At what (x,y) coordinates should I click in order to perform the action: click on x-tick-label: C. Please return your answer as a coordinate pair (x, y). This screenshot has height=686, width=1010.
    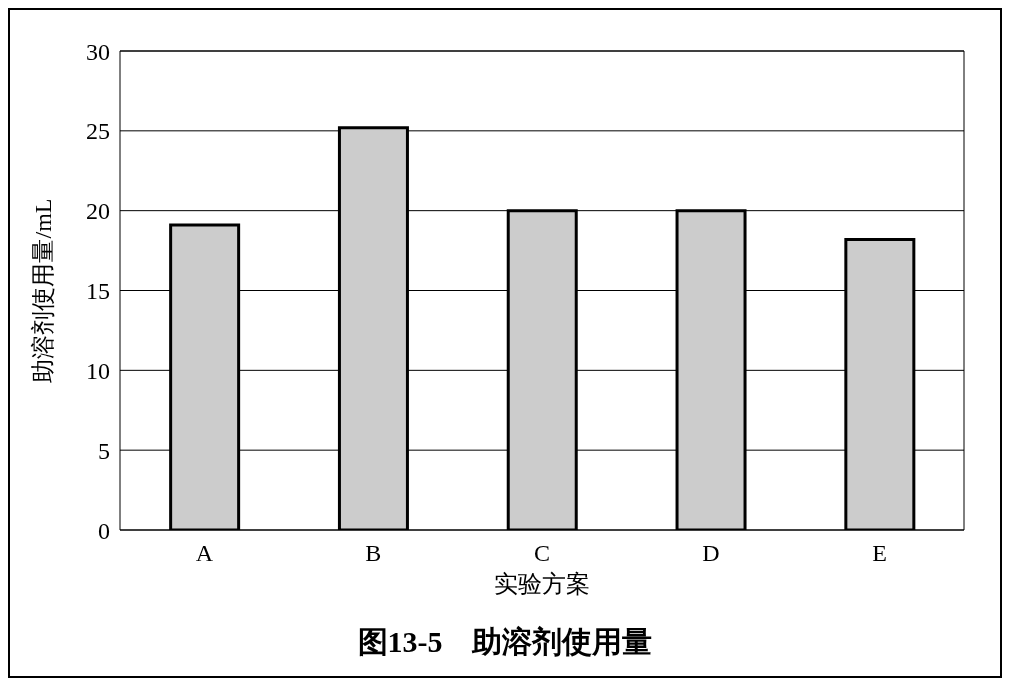
    Looking at the image, I should click on (542, 553).